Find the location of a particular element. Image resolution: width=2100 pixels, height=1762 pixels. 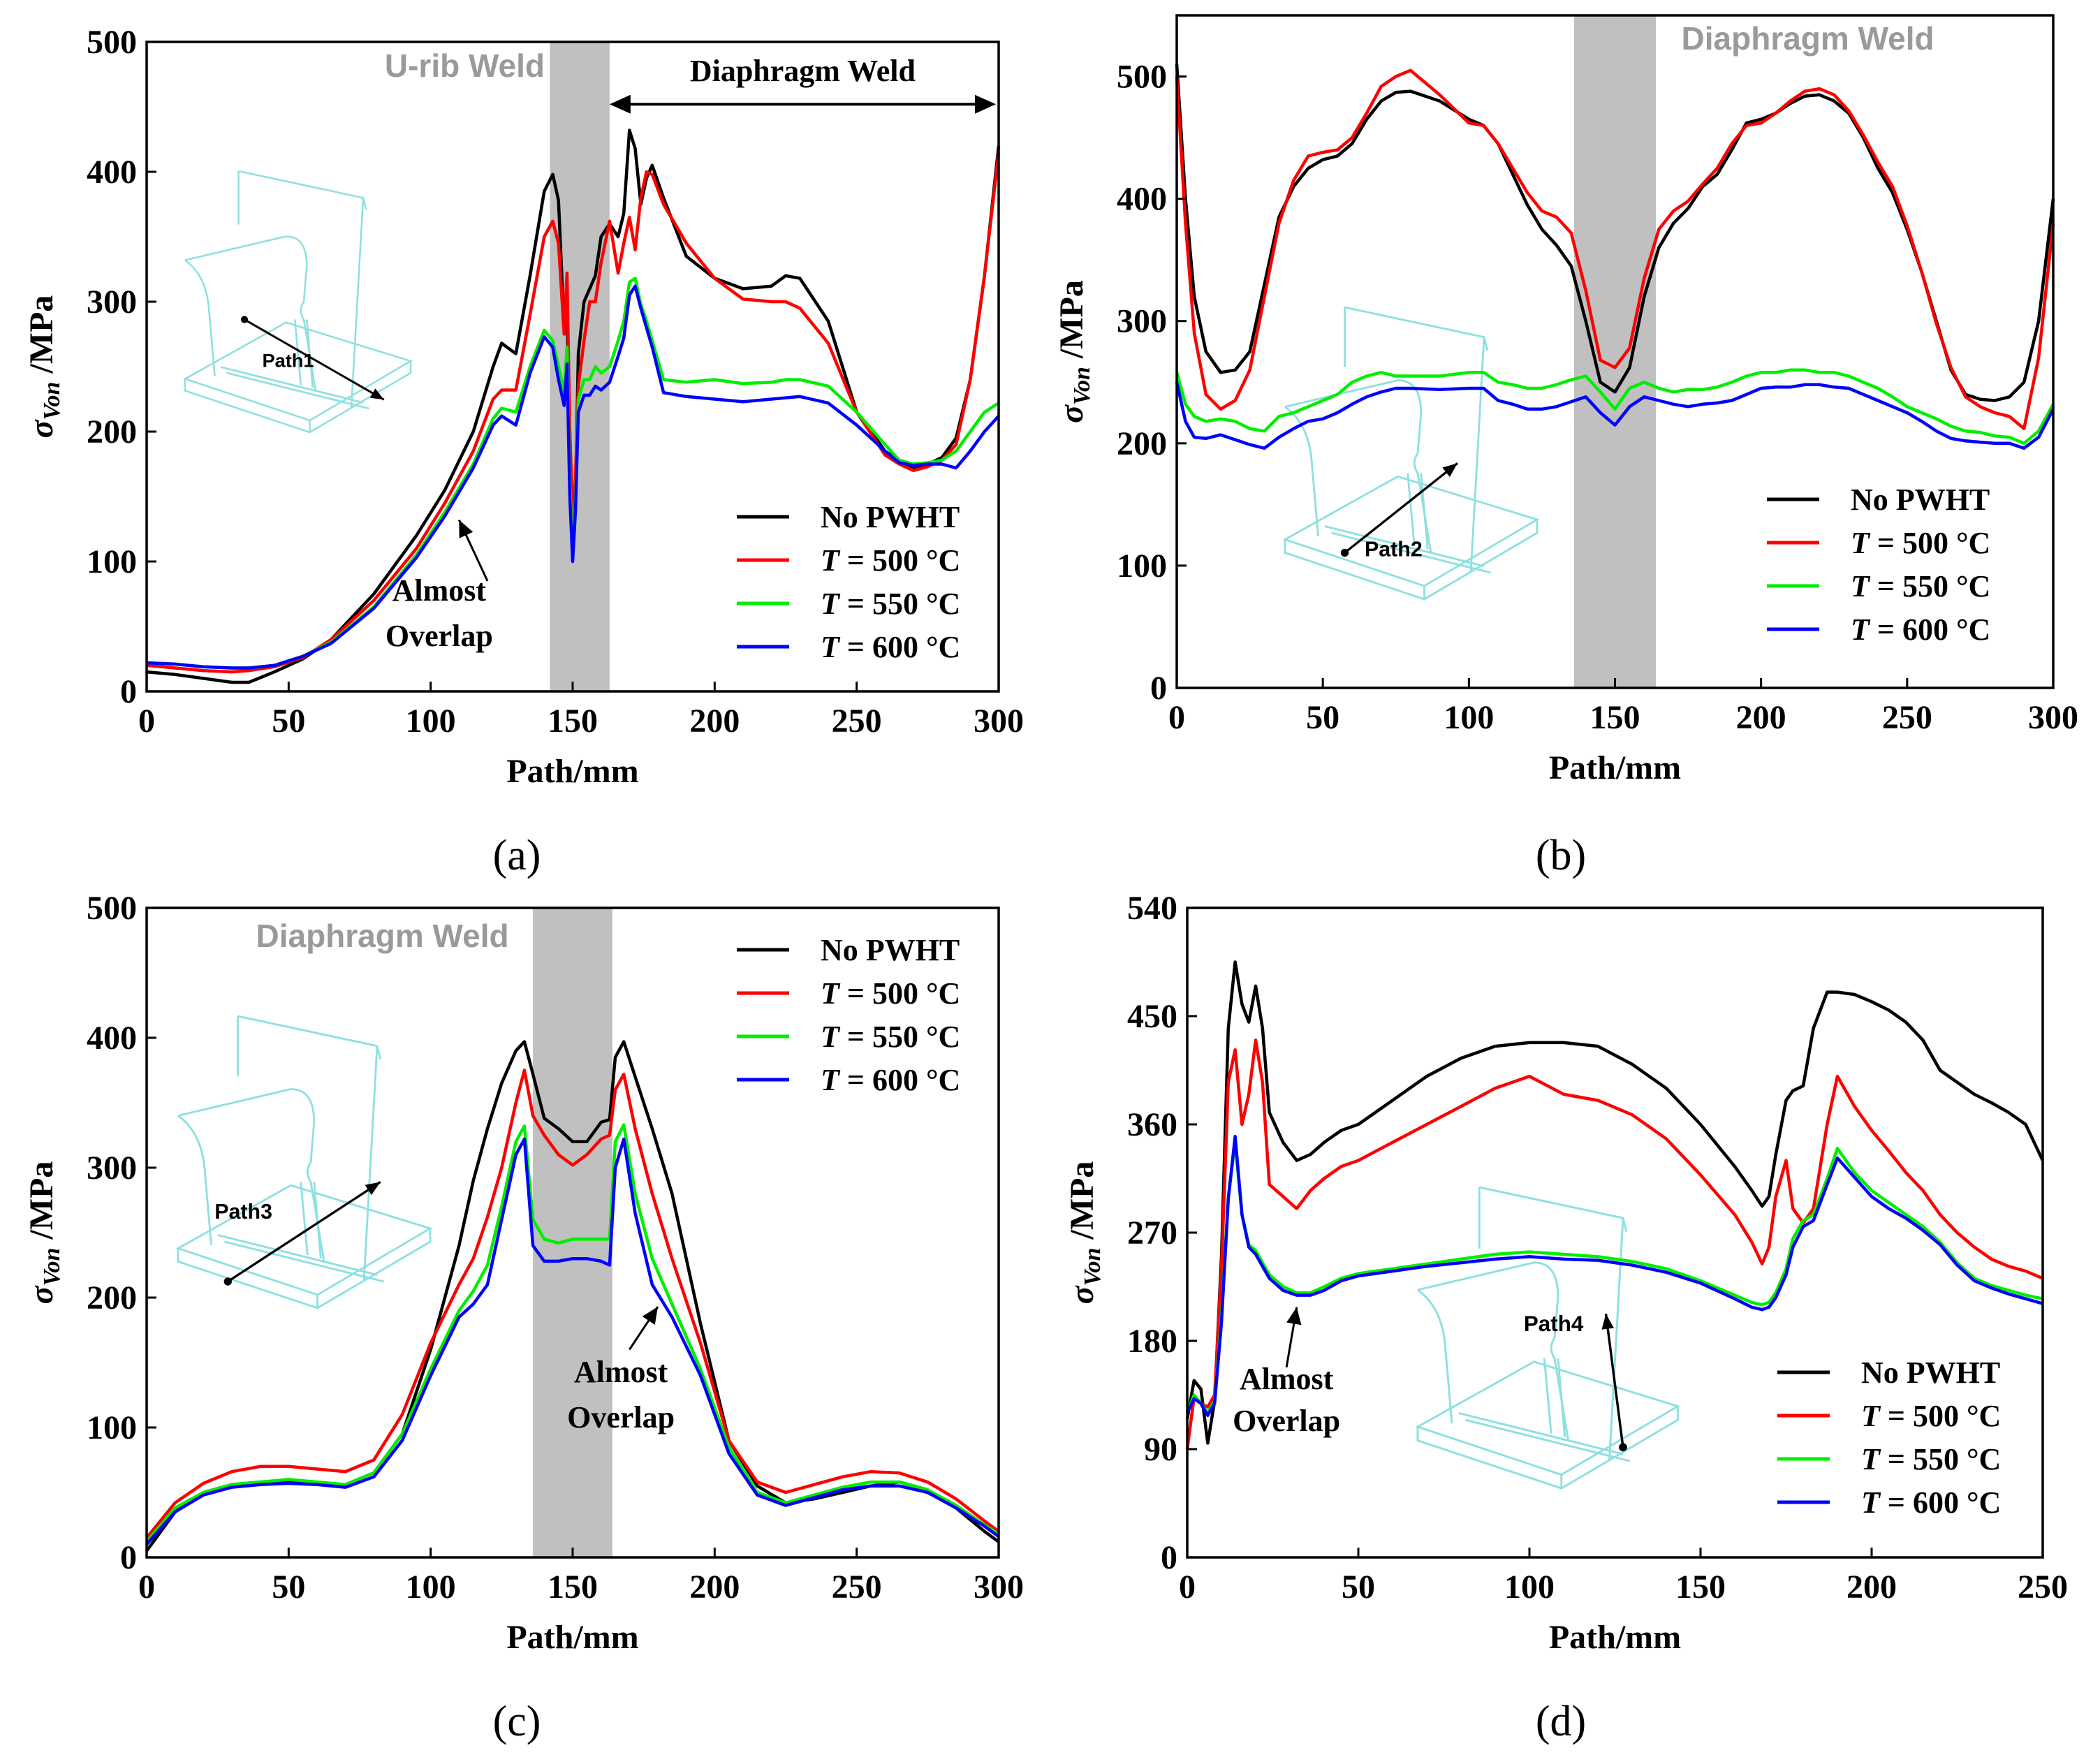

y-tick-label: 540 is located at coordinates (1152, 908).